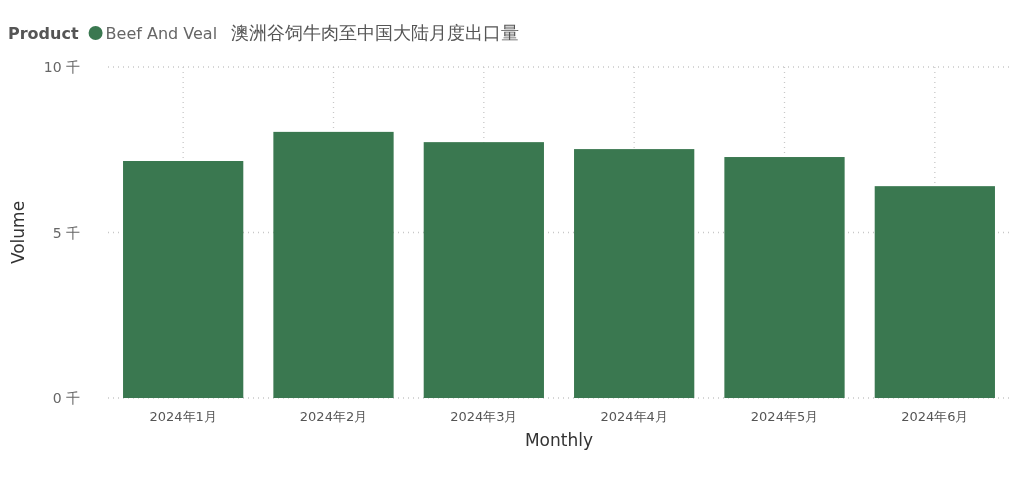  Describe the element at coordinates (43, 33) in the screenshot. I see `legend-title: Product` at that location.